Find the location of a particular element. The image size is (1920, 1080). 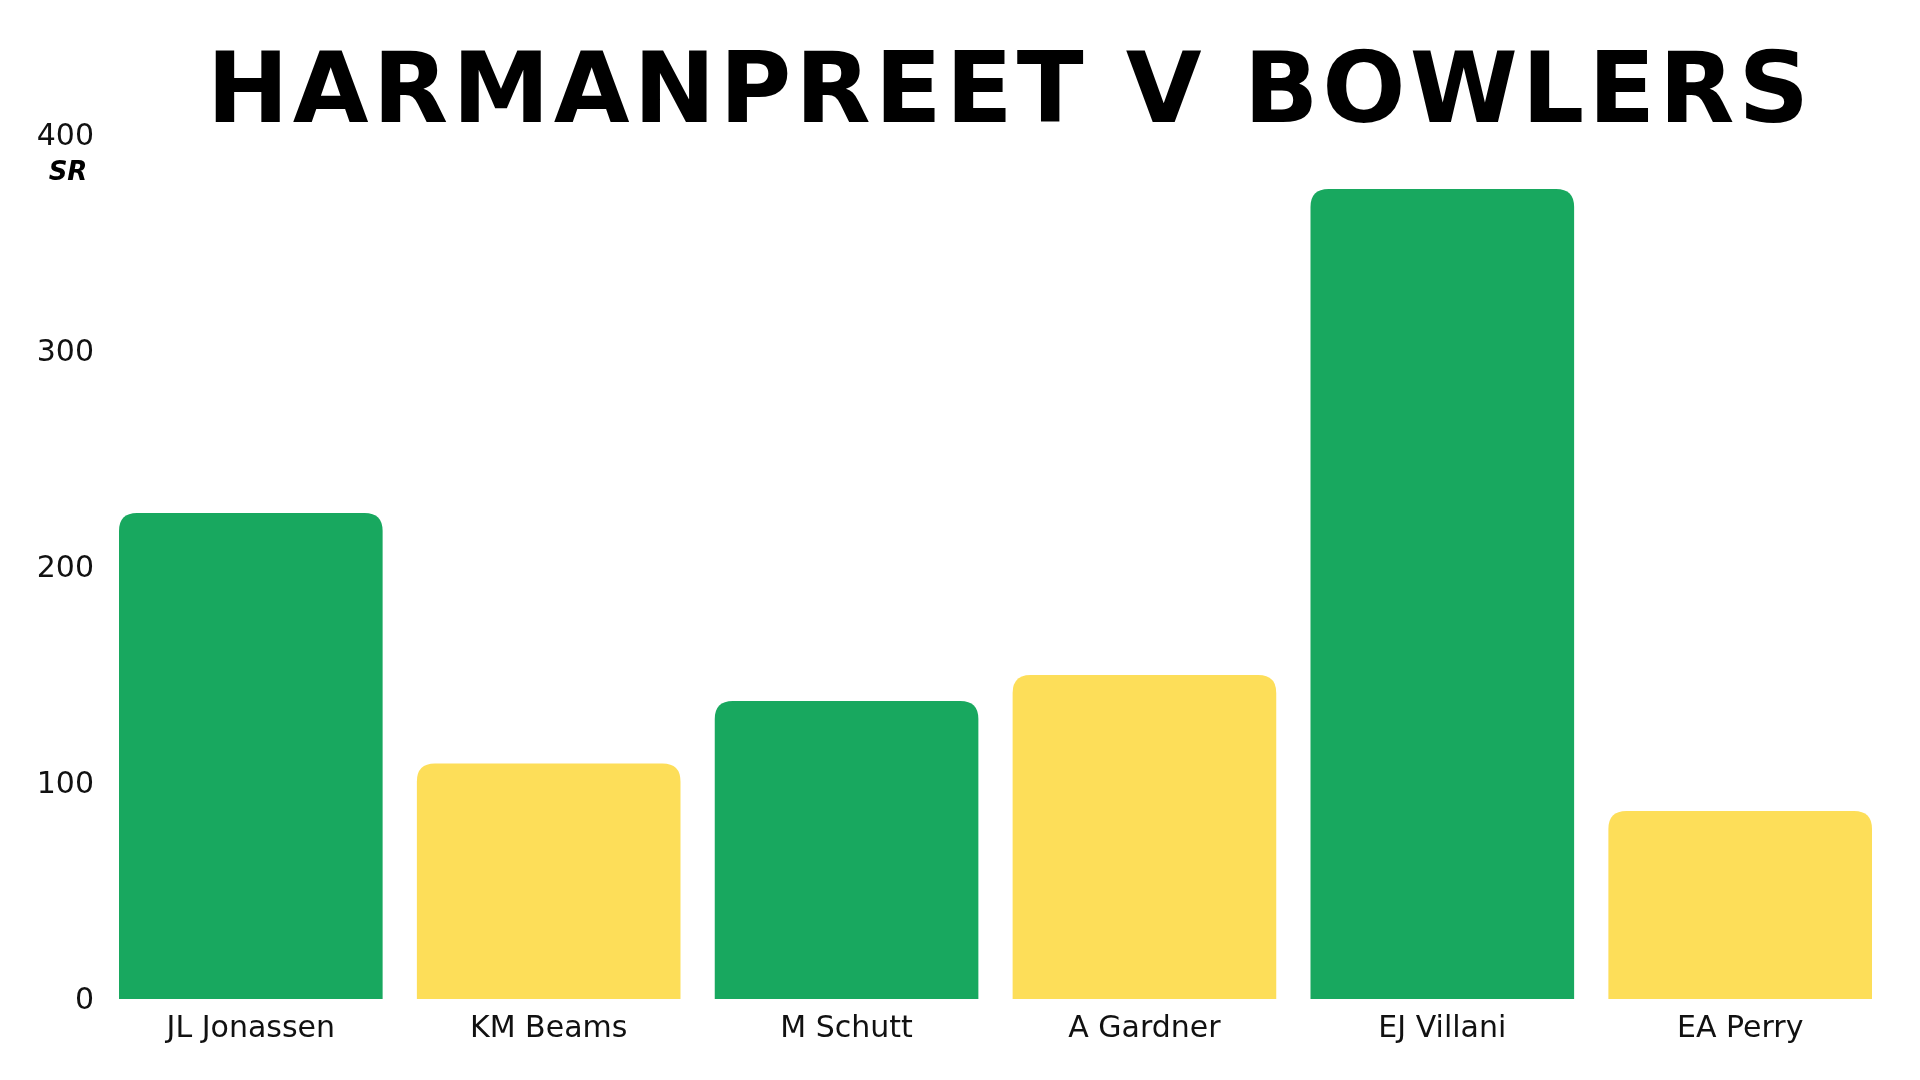

y-tick-label: 100 is located at coordinates (65, 783).